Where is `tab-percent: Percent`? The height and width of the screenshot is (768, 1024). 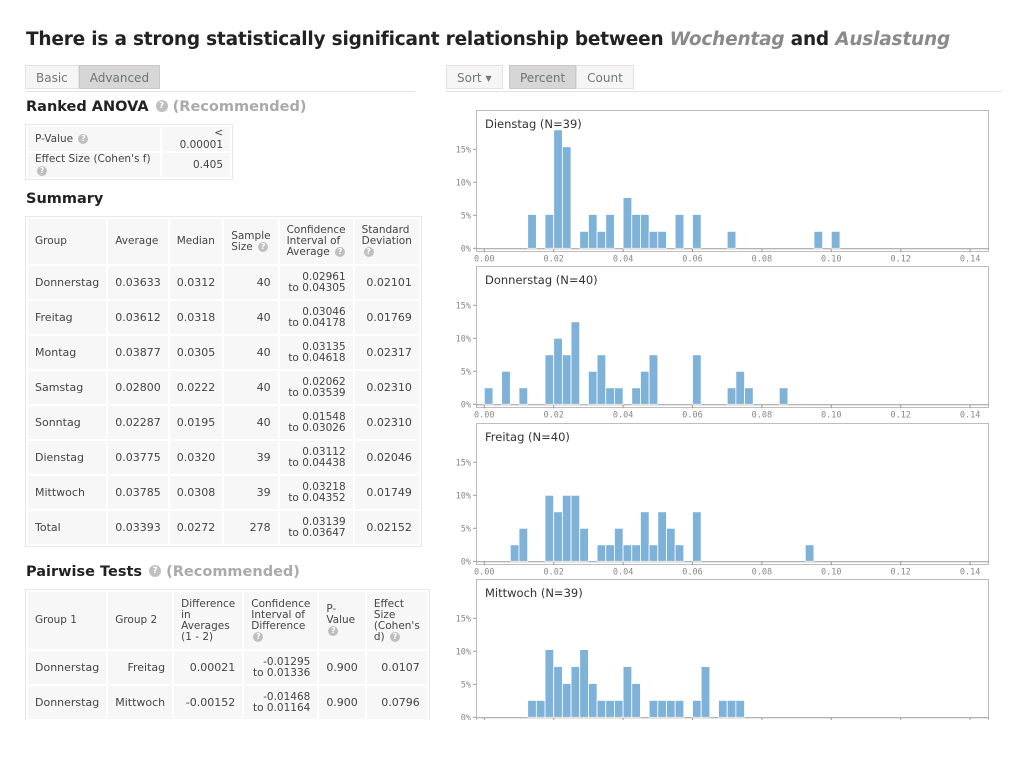
tab-percent: Percent is located at coordinates (543, 77).